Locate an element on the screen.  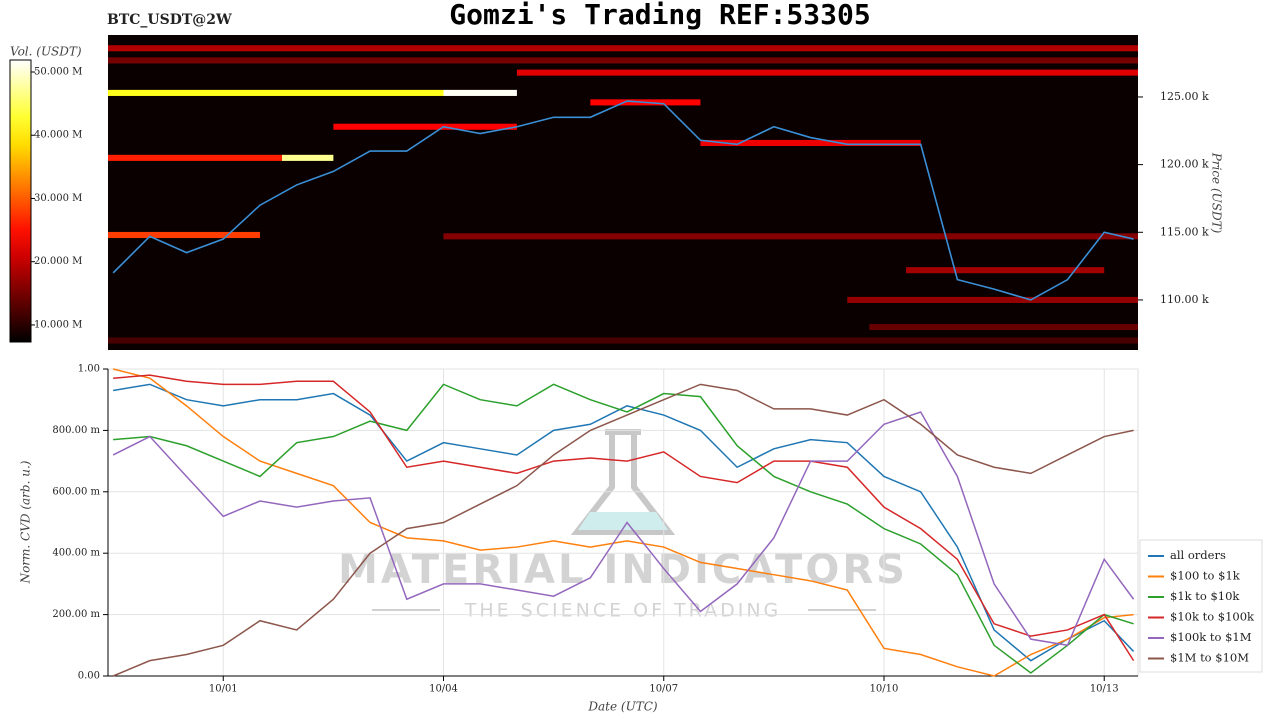
legend-box is located at coordinates (1201, 606).